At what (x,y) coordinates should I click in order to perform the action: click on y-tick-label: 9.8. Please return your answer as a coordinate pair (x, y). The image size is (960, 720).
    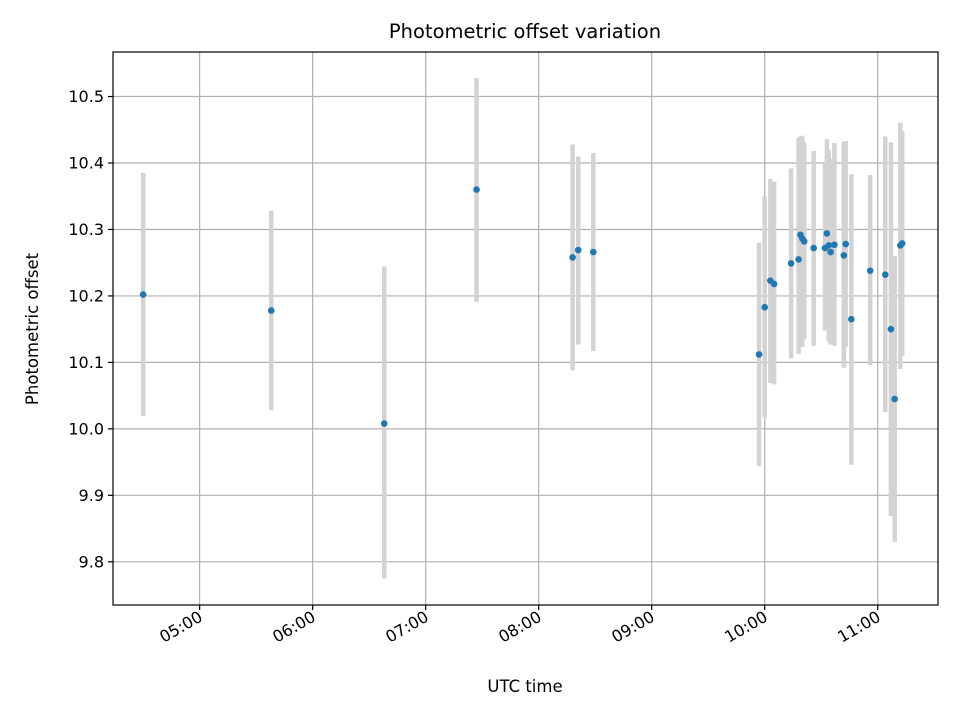
    Looking at the image, I should click on (91, 561).